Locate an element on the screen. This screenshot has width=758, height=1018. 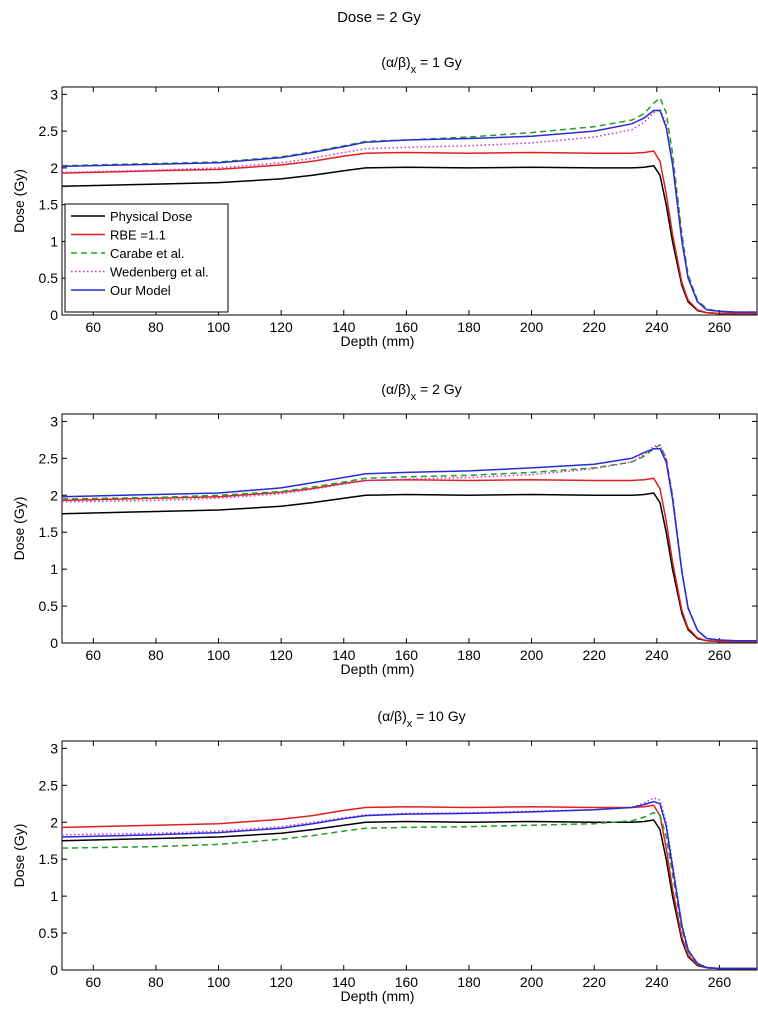
legend-entry: Our Model is located at coordinates (140, 290).